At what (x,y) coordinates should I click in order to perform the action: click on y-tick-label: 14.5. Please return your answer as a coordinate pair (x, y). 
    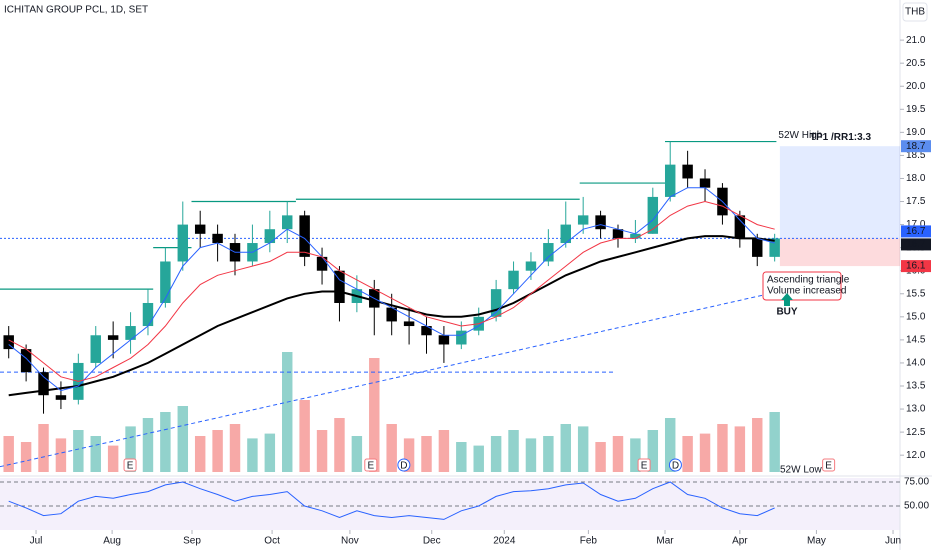
    Looking at the image, I should click on (916, 340).